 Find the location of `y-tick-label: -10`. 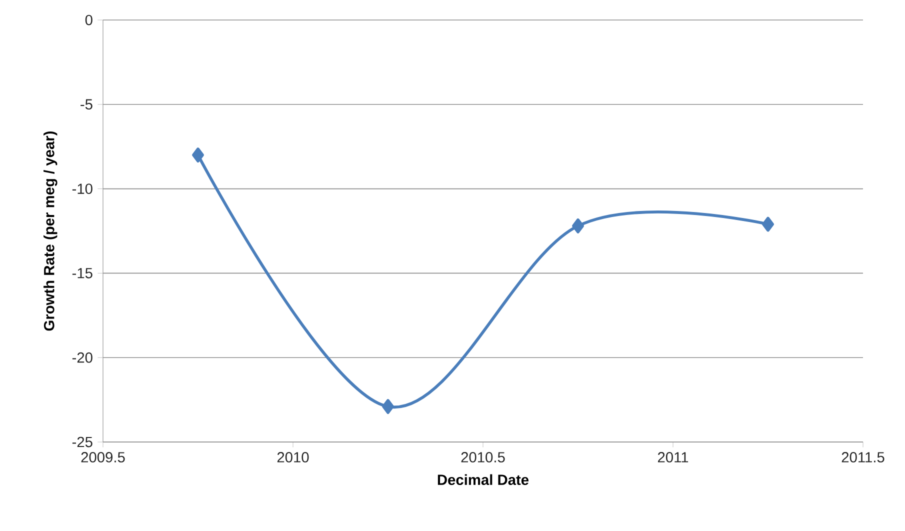

y-tick-label: -10 is located at coordinates (82, 189).